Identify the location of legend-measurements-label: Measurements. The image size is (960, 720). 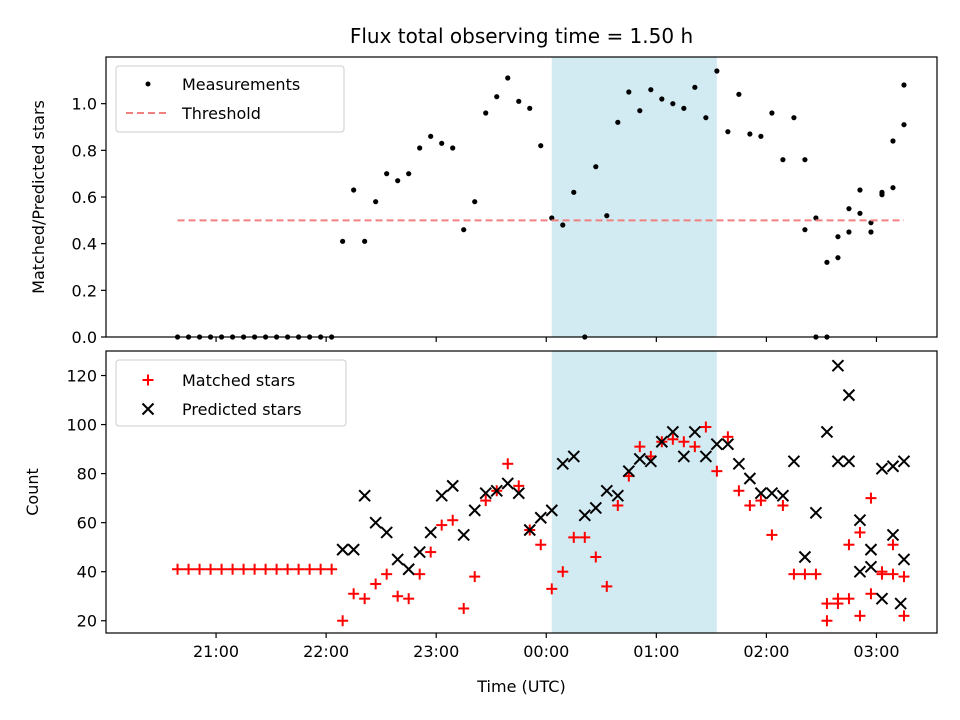
(241, 84).